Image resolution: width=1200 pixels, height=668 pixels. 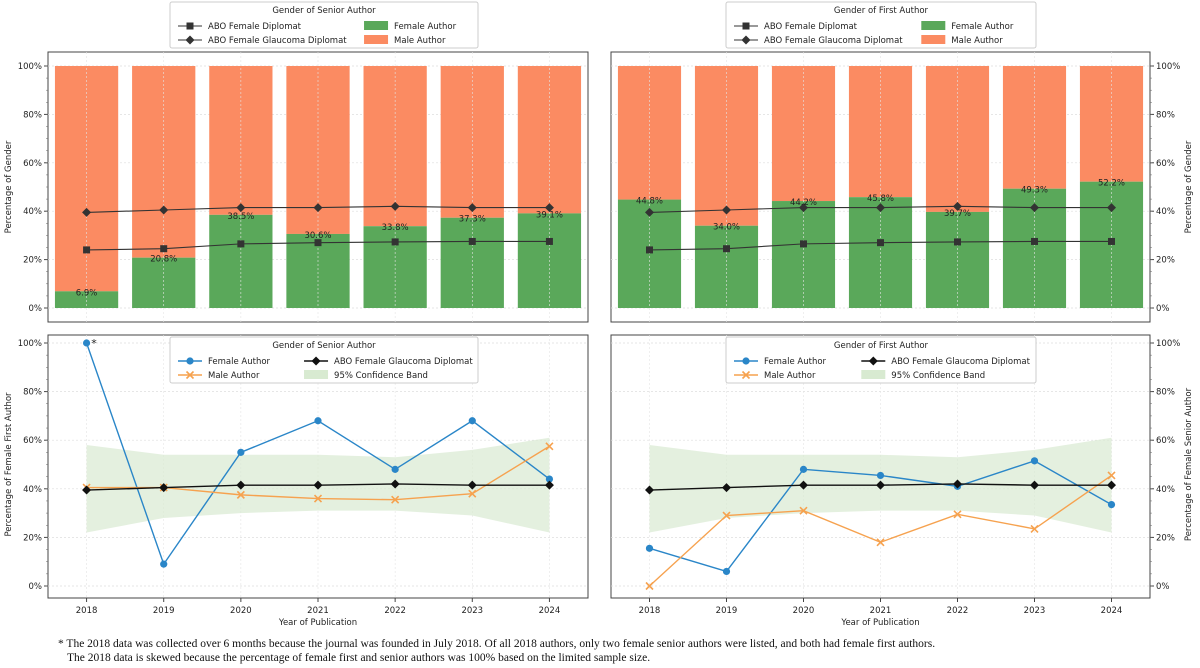 I want to click on senior-bar-data-label: 38.5%, so click(x=240, y=217).